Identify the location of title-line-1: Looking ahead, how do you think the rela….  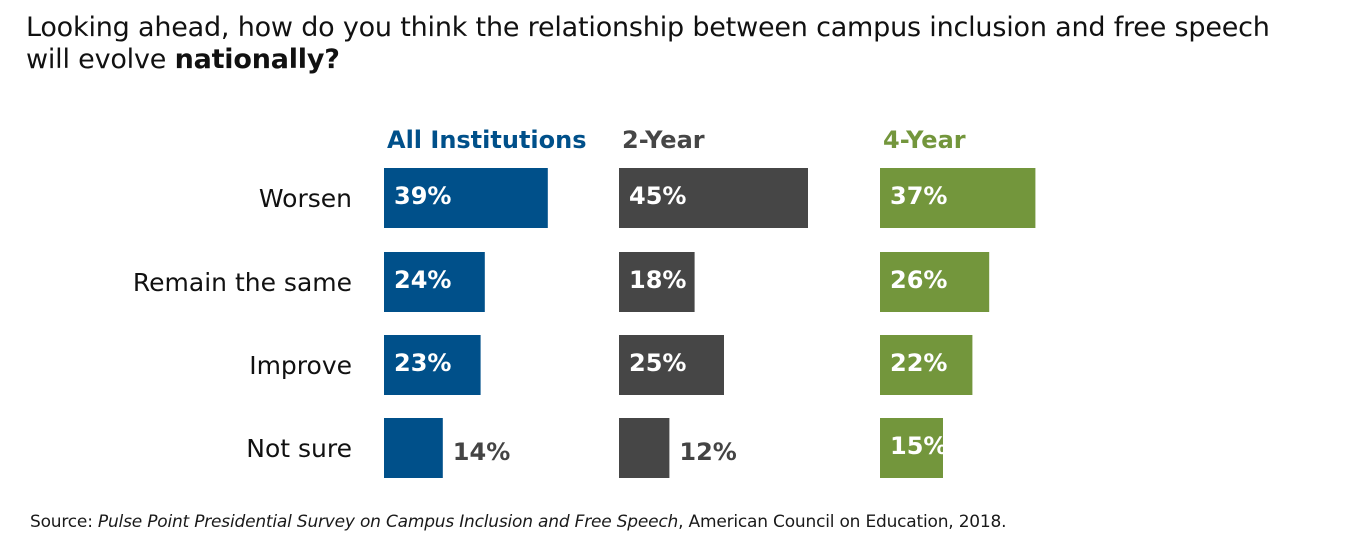
(648, 27).